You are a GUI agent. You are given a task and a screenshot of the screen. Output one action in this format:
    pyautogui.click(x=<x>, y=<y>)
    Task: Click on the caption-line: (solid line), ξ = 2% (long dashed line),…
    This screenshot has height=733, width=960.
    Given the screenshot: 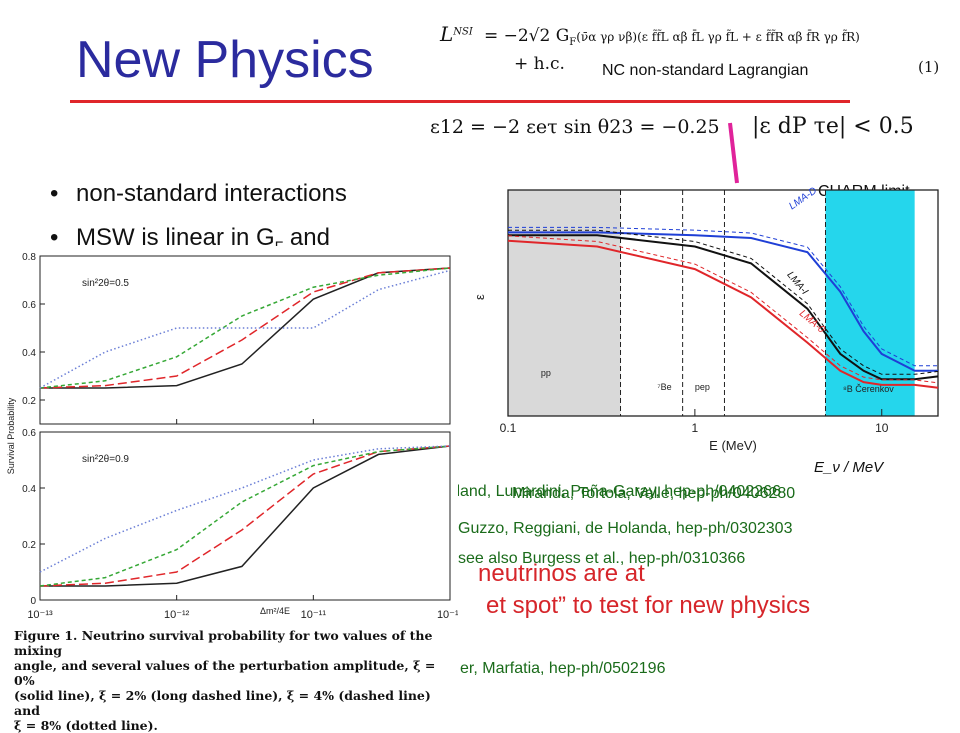 What is the action you would take?
    pyautogui.click(x=222, y=703)
    